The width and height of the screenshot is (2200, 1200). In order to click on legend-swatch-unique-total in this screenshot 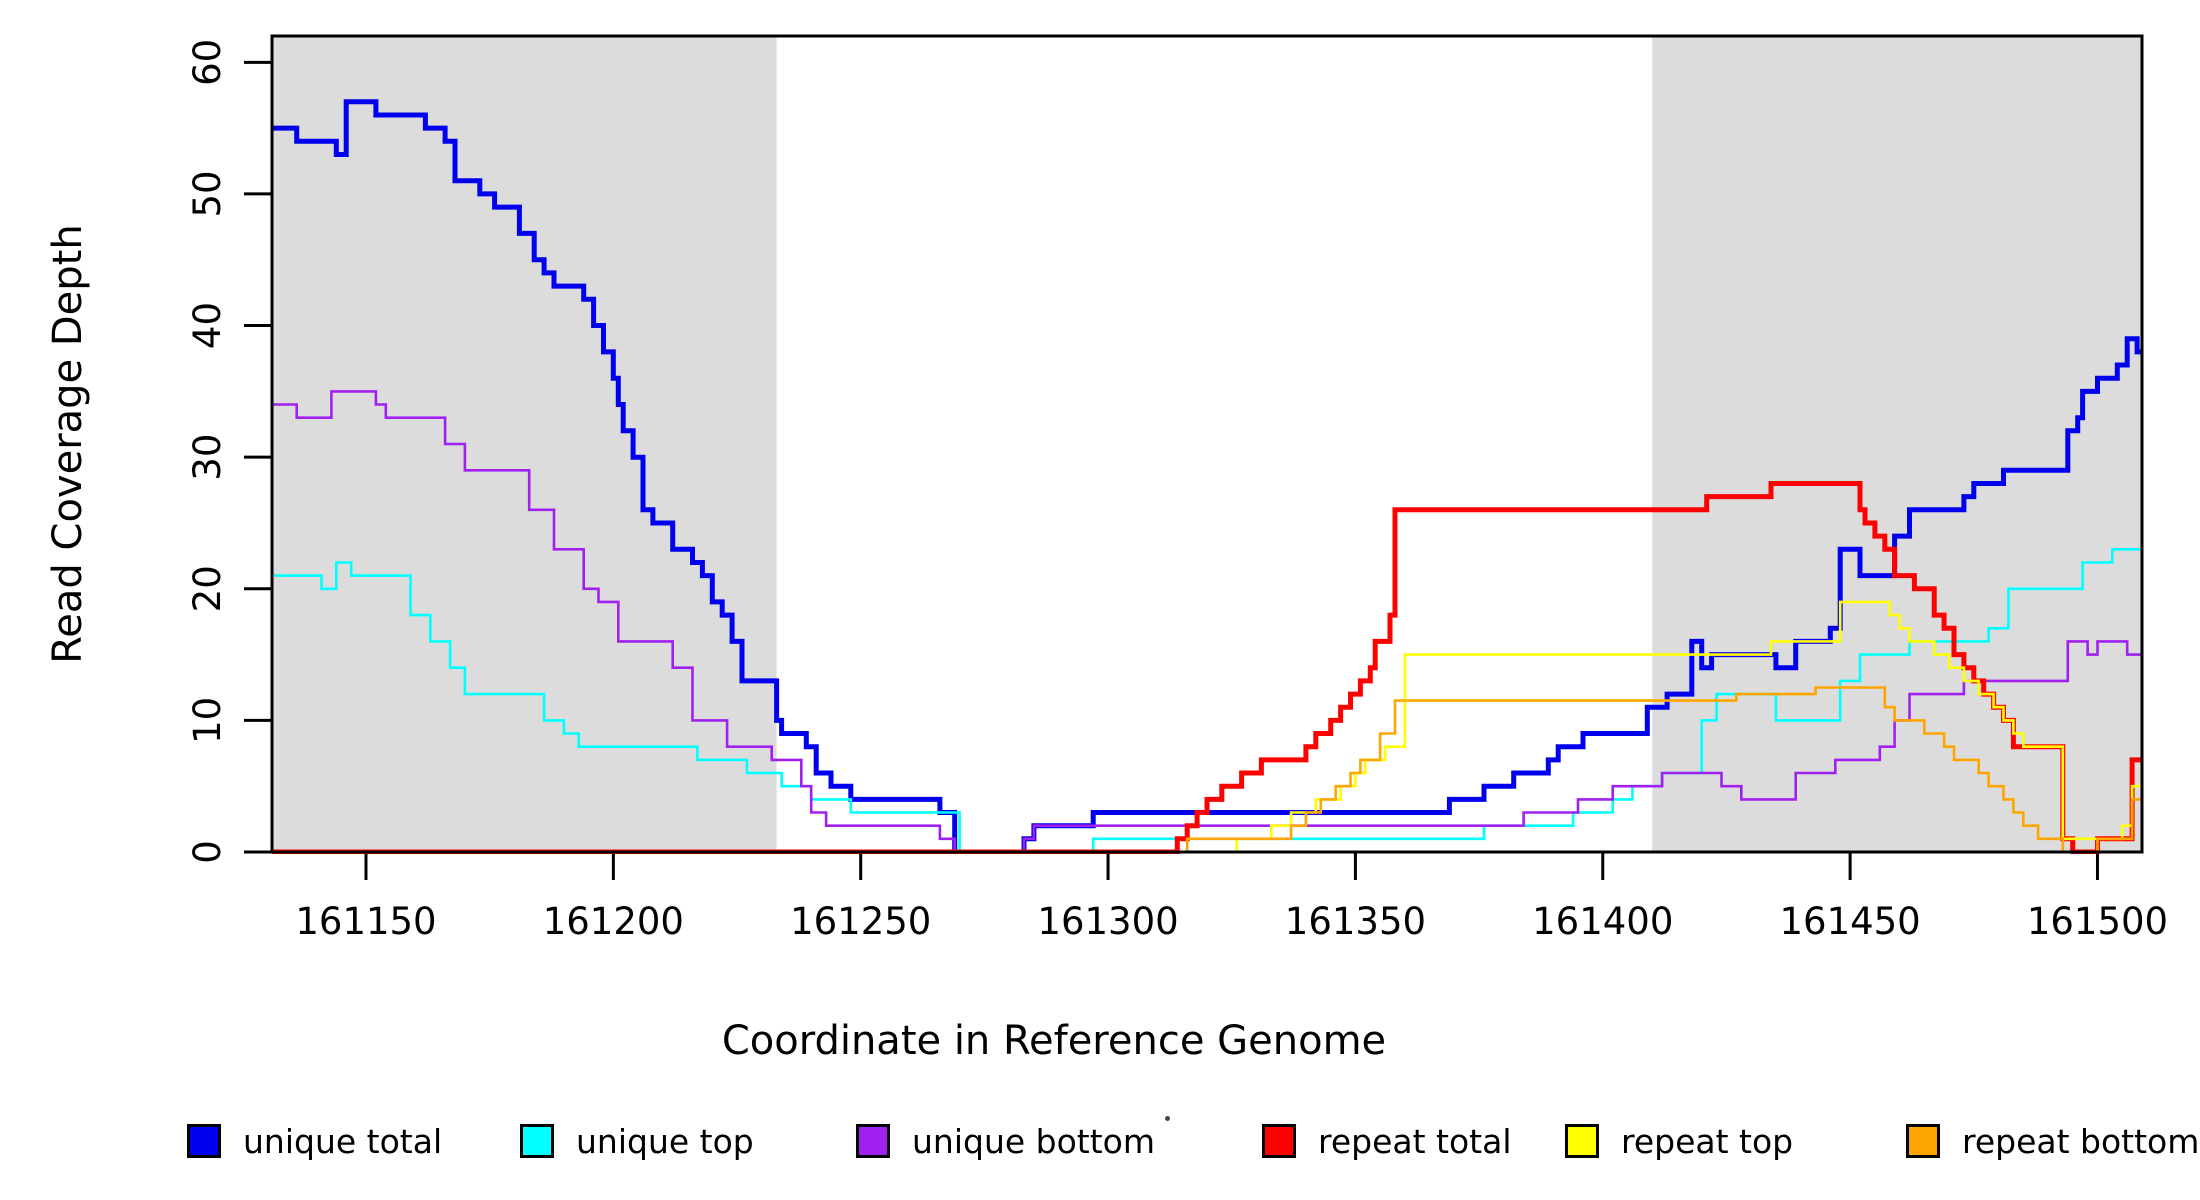, I will do `click(204, 1141)`.